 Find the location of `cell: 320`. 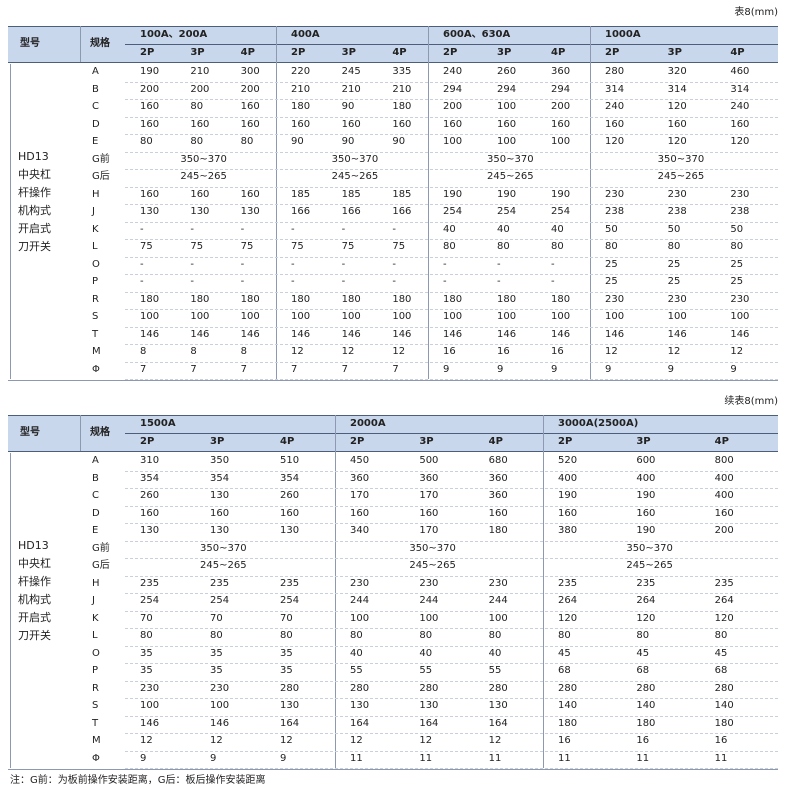

cell: 320 is located at coordinates (677, 71).